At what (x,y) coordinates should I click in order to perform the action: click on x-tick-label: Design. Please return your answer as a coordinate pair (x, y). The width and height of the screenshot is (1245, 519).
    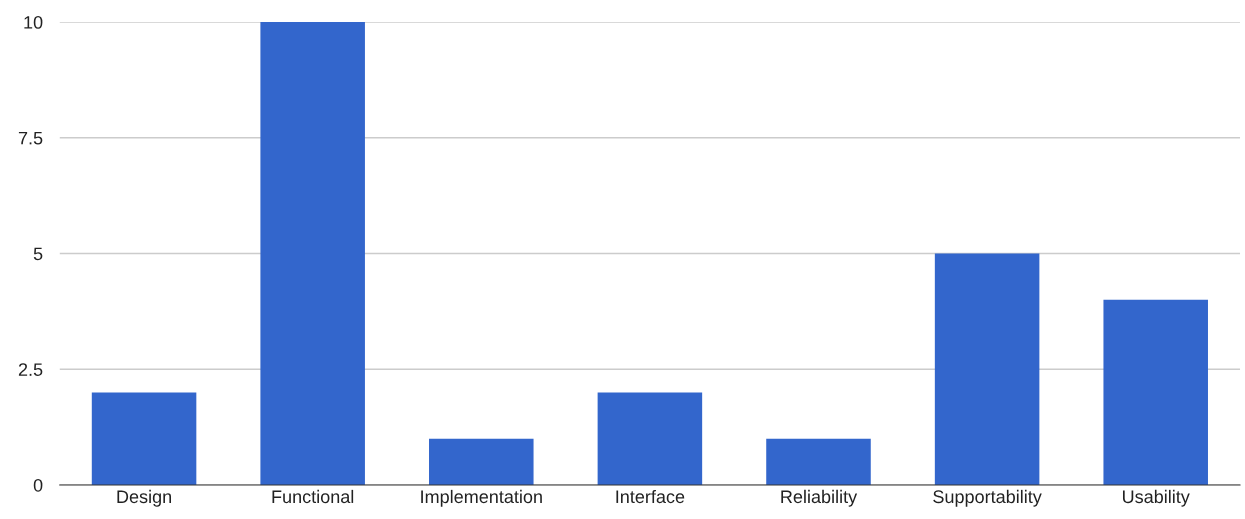
    Looking at the image, I should click on (144, 498).